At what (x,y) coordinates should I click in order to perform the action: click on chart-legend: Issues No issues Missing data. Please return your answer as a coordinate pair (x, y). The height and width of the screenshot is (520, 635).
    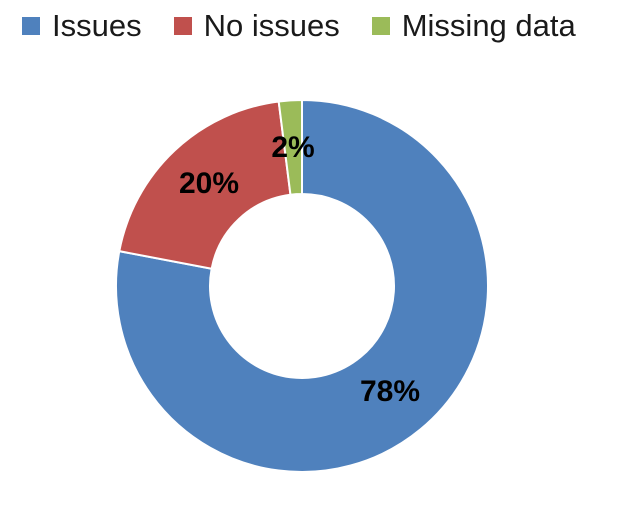
    Looking at the image, I should click on (299, 25).